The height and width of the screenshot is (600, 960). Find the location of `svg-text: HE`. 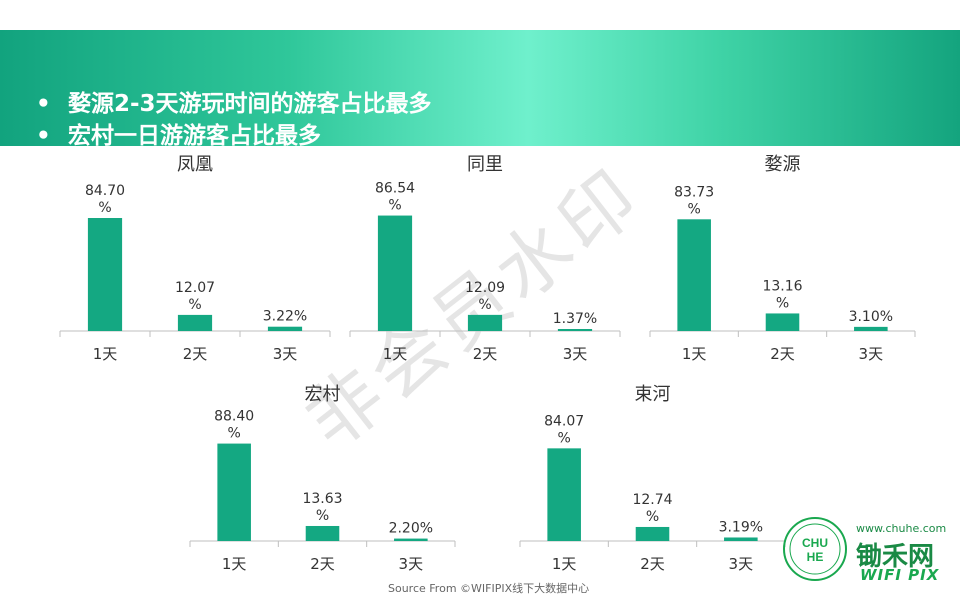

svg-text: HE is located at coordinates (815, 557).